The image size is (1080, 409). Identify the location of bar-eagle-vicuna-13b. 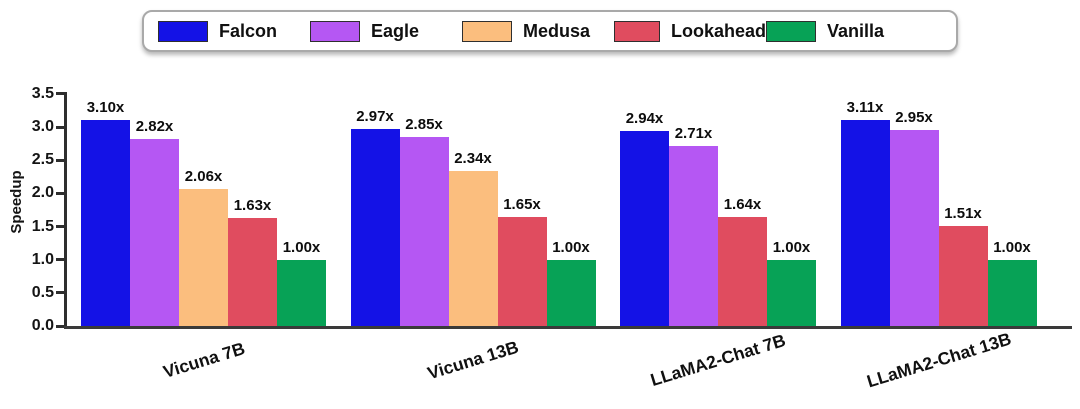
(424, 231).